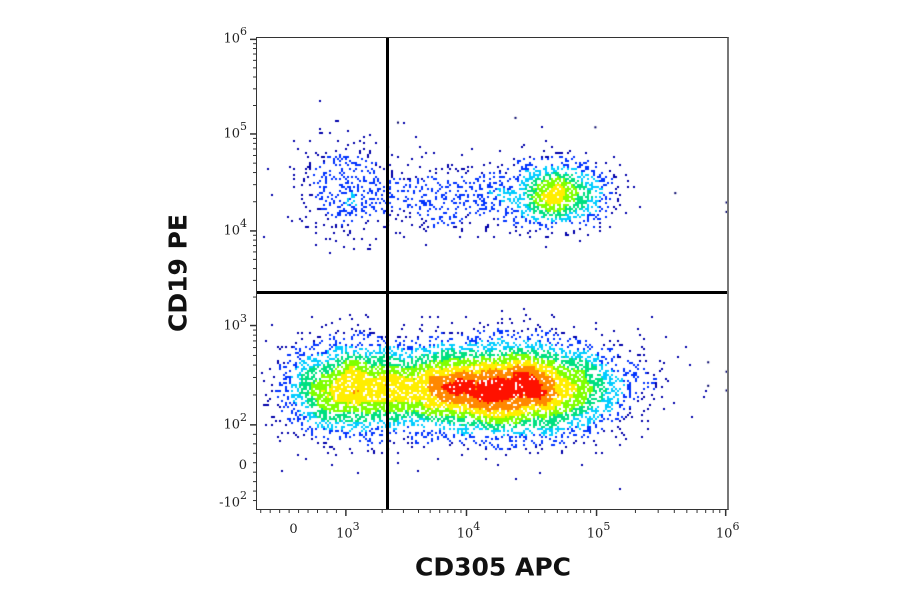 The width and height of the screenshot is (900, 594). Describe the element at coordinates (178, 273) in the screenshot. I see `y-axis-title: CD19 PE` at that location.